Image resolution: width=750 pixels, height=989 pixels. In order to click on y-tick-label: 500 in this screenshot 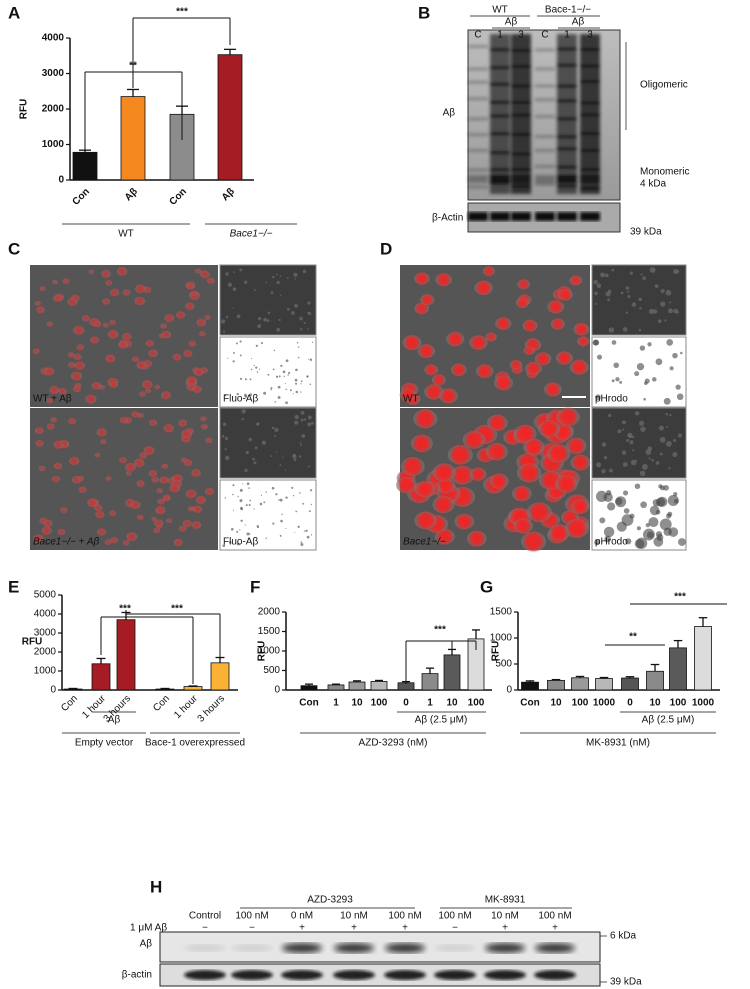, I will do `click(503, 664)`.